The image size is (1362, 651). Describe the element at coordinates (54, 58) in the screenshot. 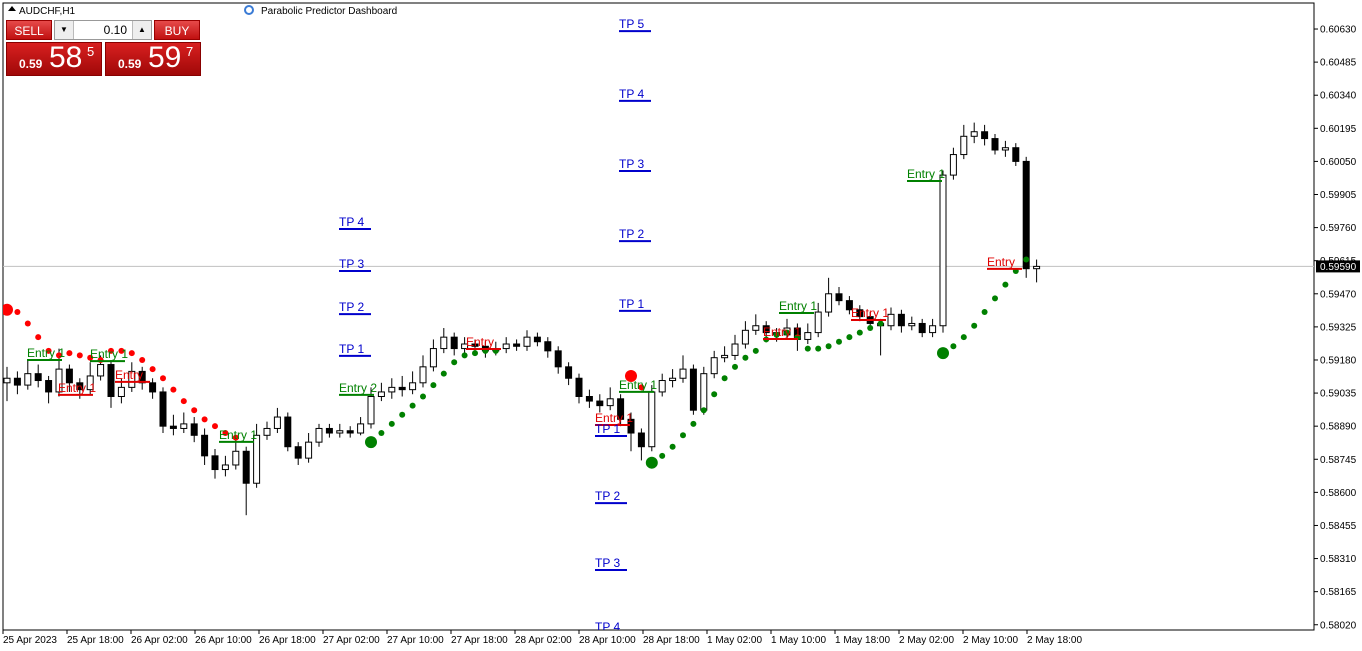

I see `sell-price: 0.59 58 5` at that location.